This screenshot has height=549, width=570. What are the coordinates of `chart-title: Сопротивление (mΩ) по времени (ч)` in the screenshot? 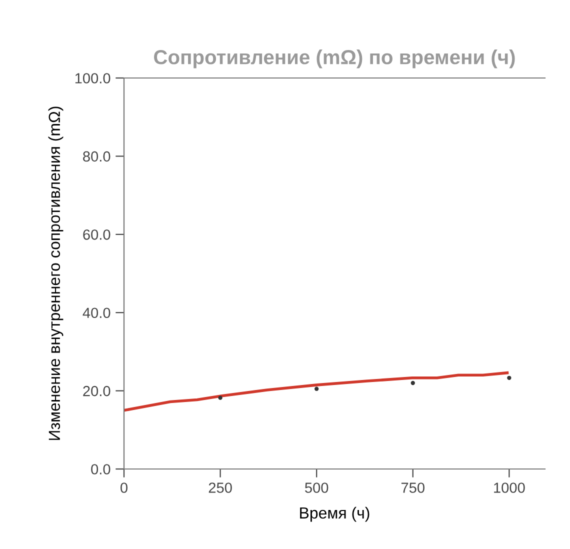 It's located at (334, 59).